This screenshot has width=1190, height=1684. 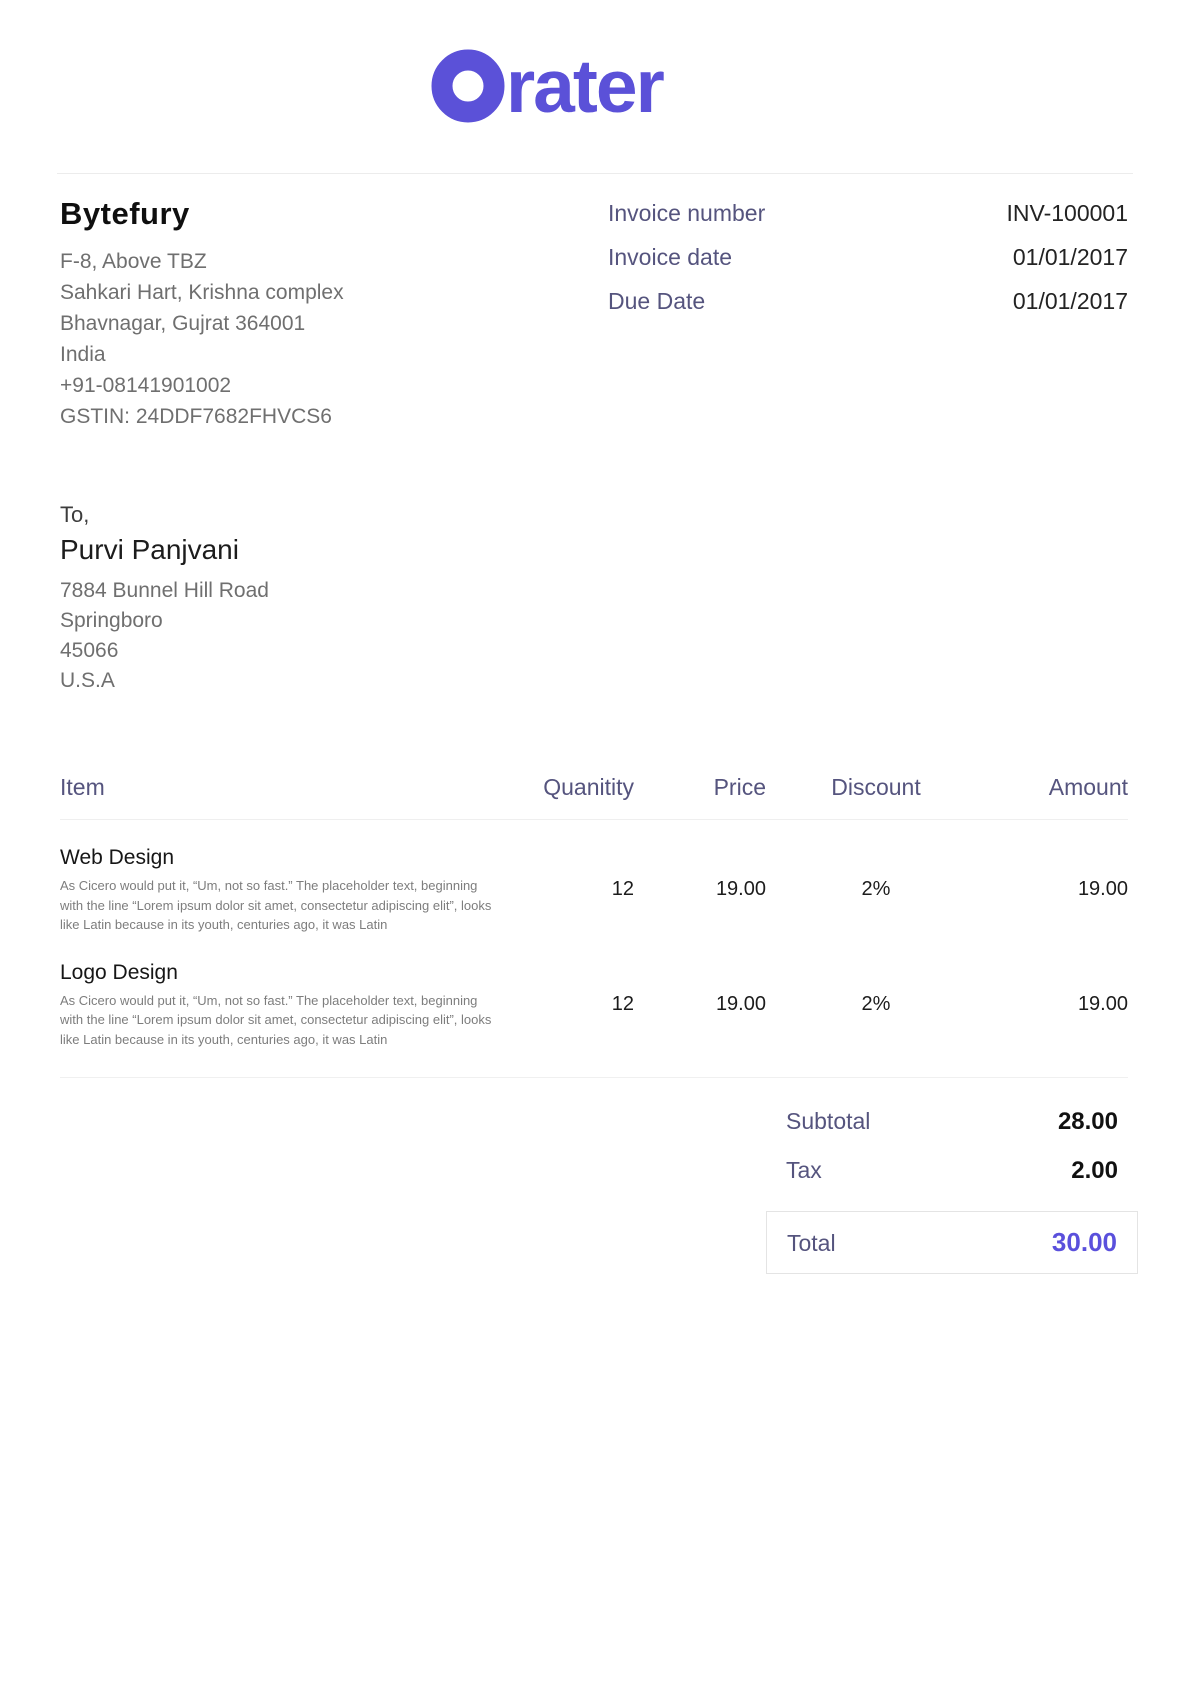 I want to click on company-gstin: GSTIN: 24DDF7682FHVCS6, so click(x=196, y=416).